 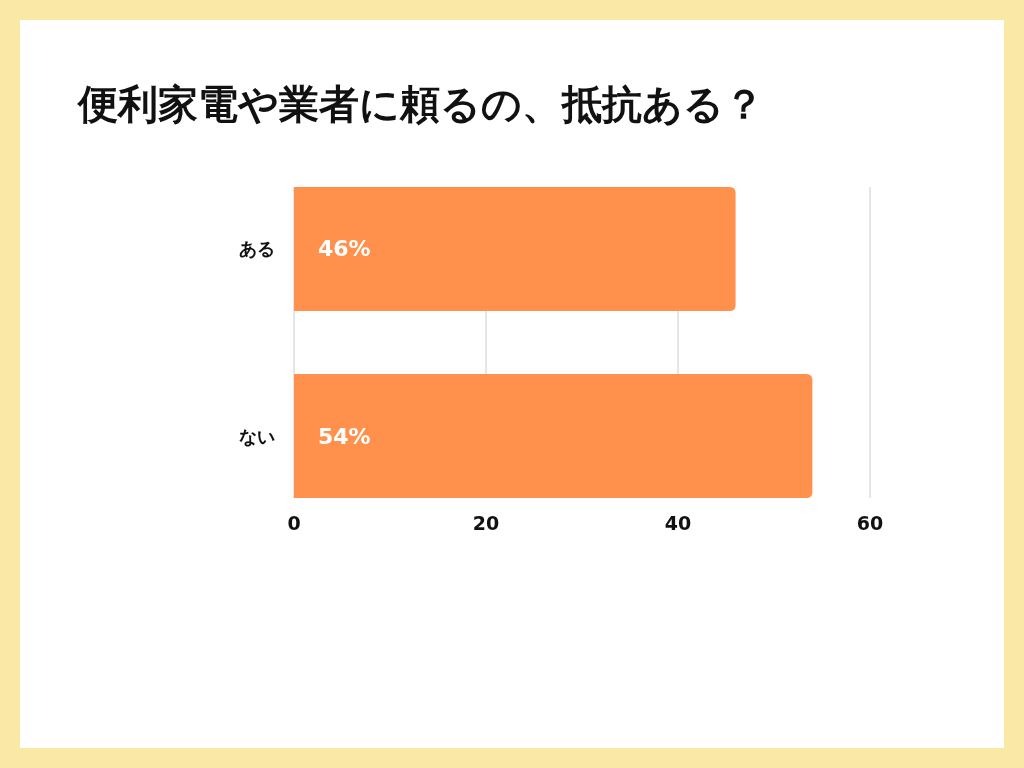 What do you see at coordinates (344, 436) in the screenshot?
I see `data-label: 54%` at bounding box center [344, 436].